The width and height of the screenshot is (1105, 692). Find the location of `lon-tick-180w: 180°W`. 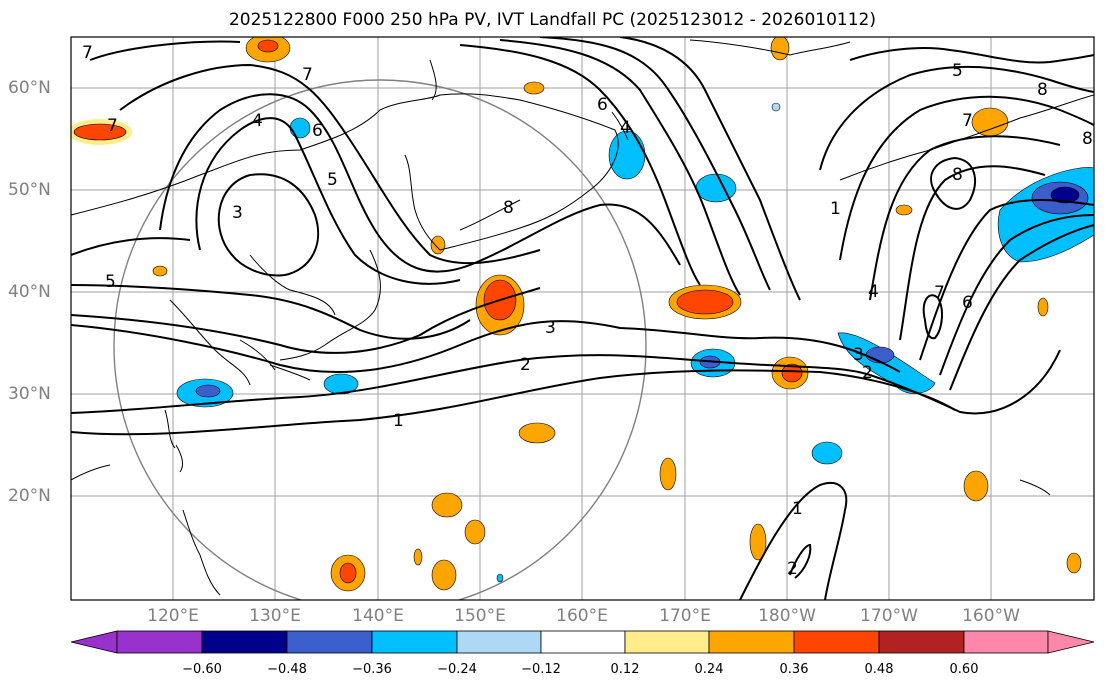

lon-tick-180w: 180°W is located at coordinates (787, 616).